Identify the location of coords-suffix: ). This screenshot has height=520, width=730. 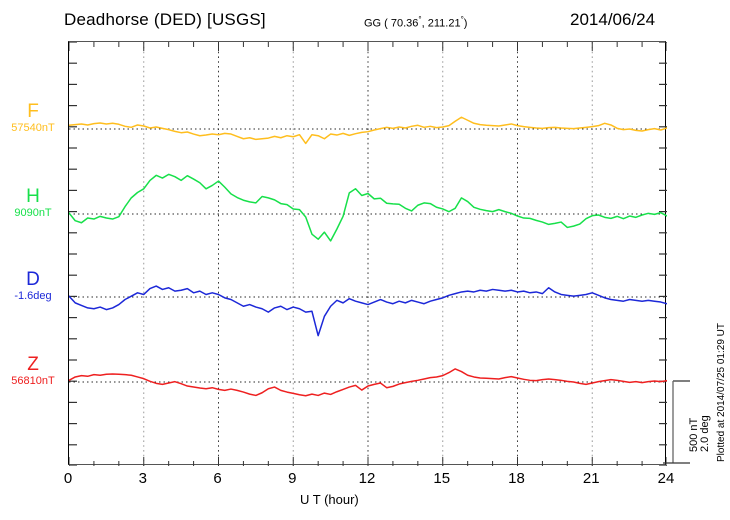
(465, 23).